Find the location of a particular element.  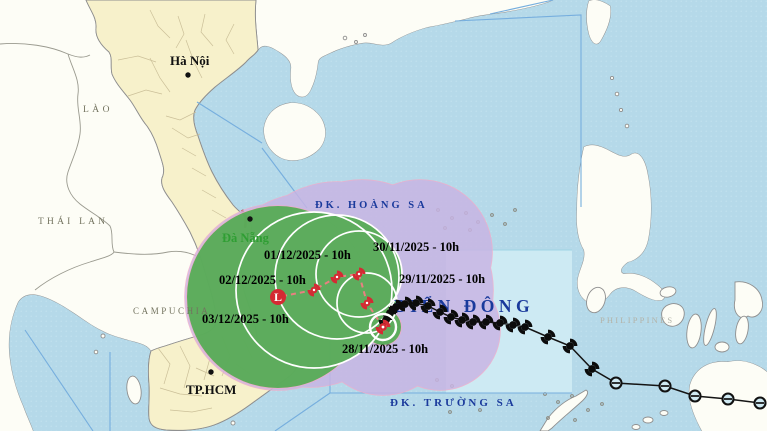

low-pressure-letter: L is located at coordinates (278, 297).